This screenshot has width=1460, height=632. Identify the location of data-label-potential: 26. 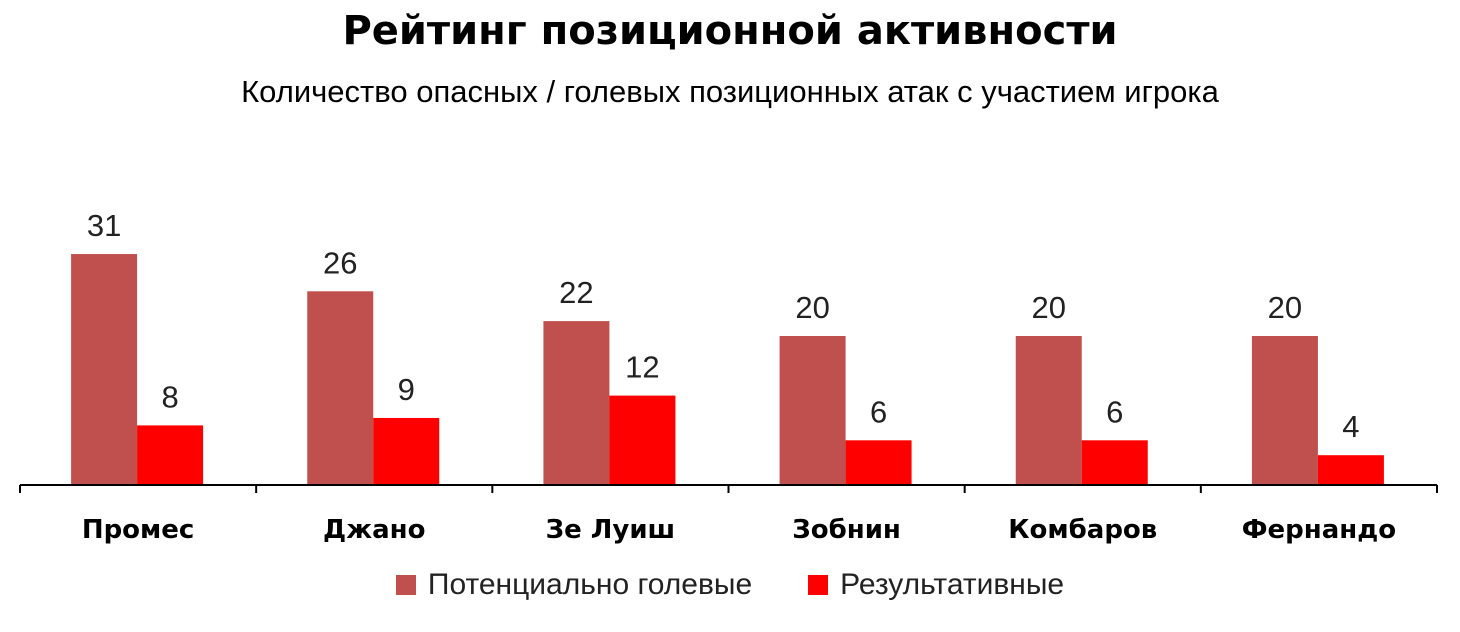
(340, 262).